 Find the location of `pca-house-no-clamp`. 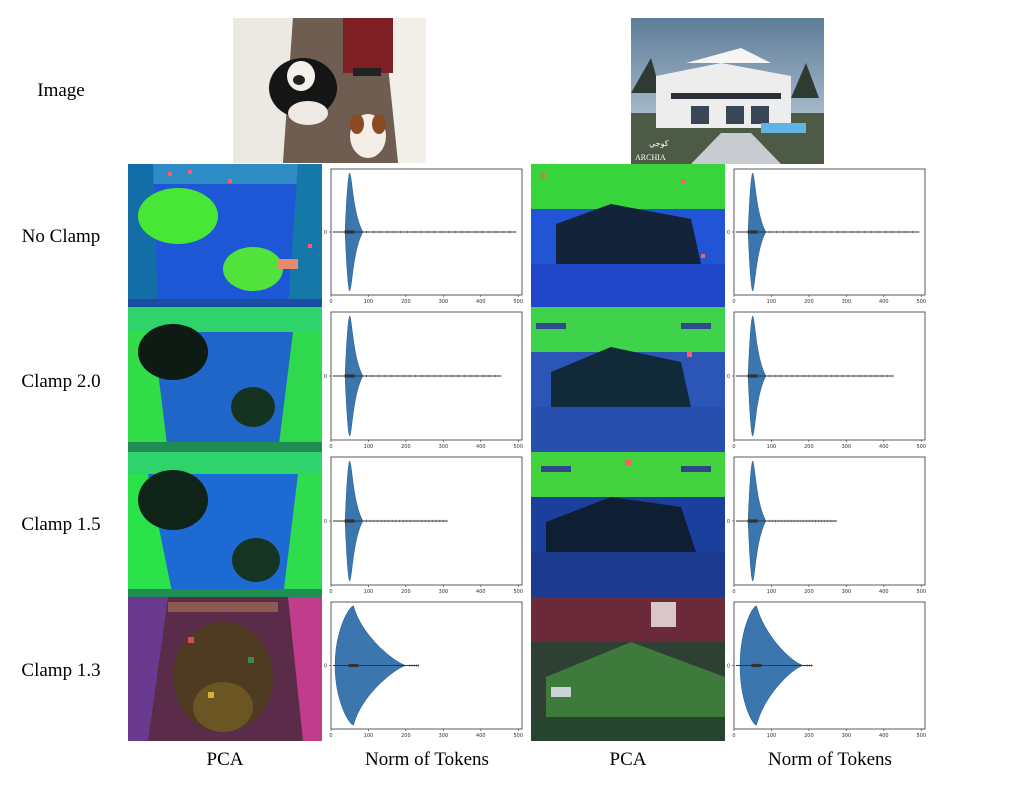

pca-house-no-clamp is located at coordinates (628, 235).